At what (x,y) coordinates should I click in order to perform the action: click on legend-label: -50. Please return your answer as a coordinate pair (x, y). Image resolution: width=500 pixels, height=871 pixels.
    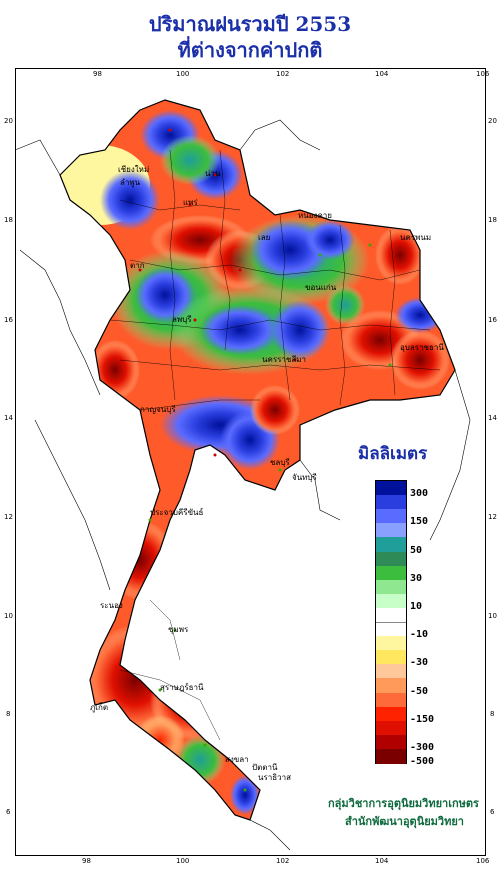
    Looking at the image, I should click on (419, 691).